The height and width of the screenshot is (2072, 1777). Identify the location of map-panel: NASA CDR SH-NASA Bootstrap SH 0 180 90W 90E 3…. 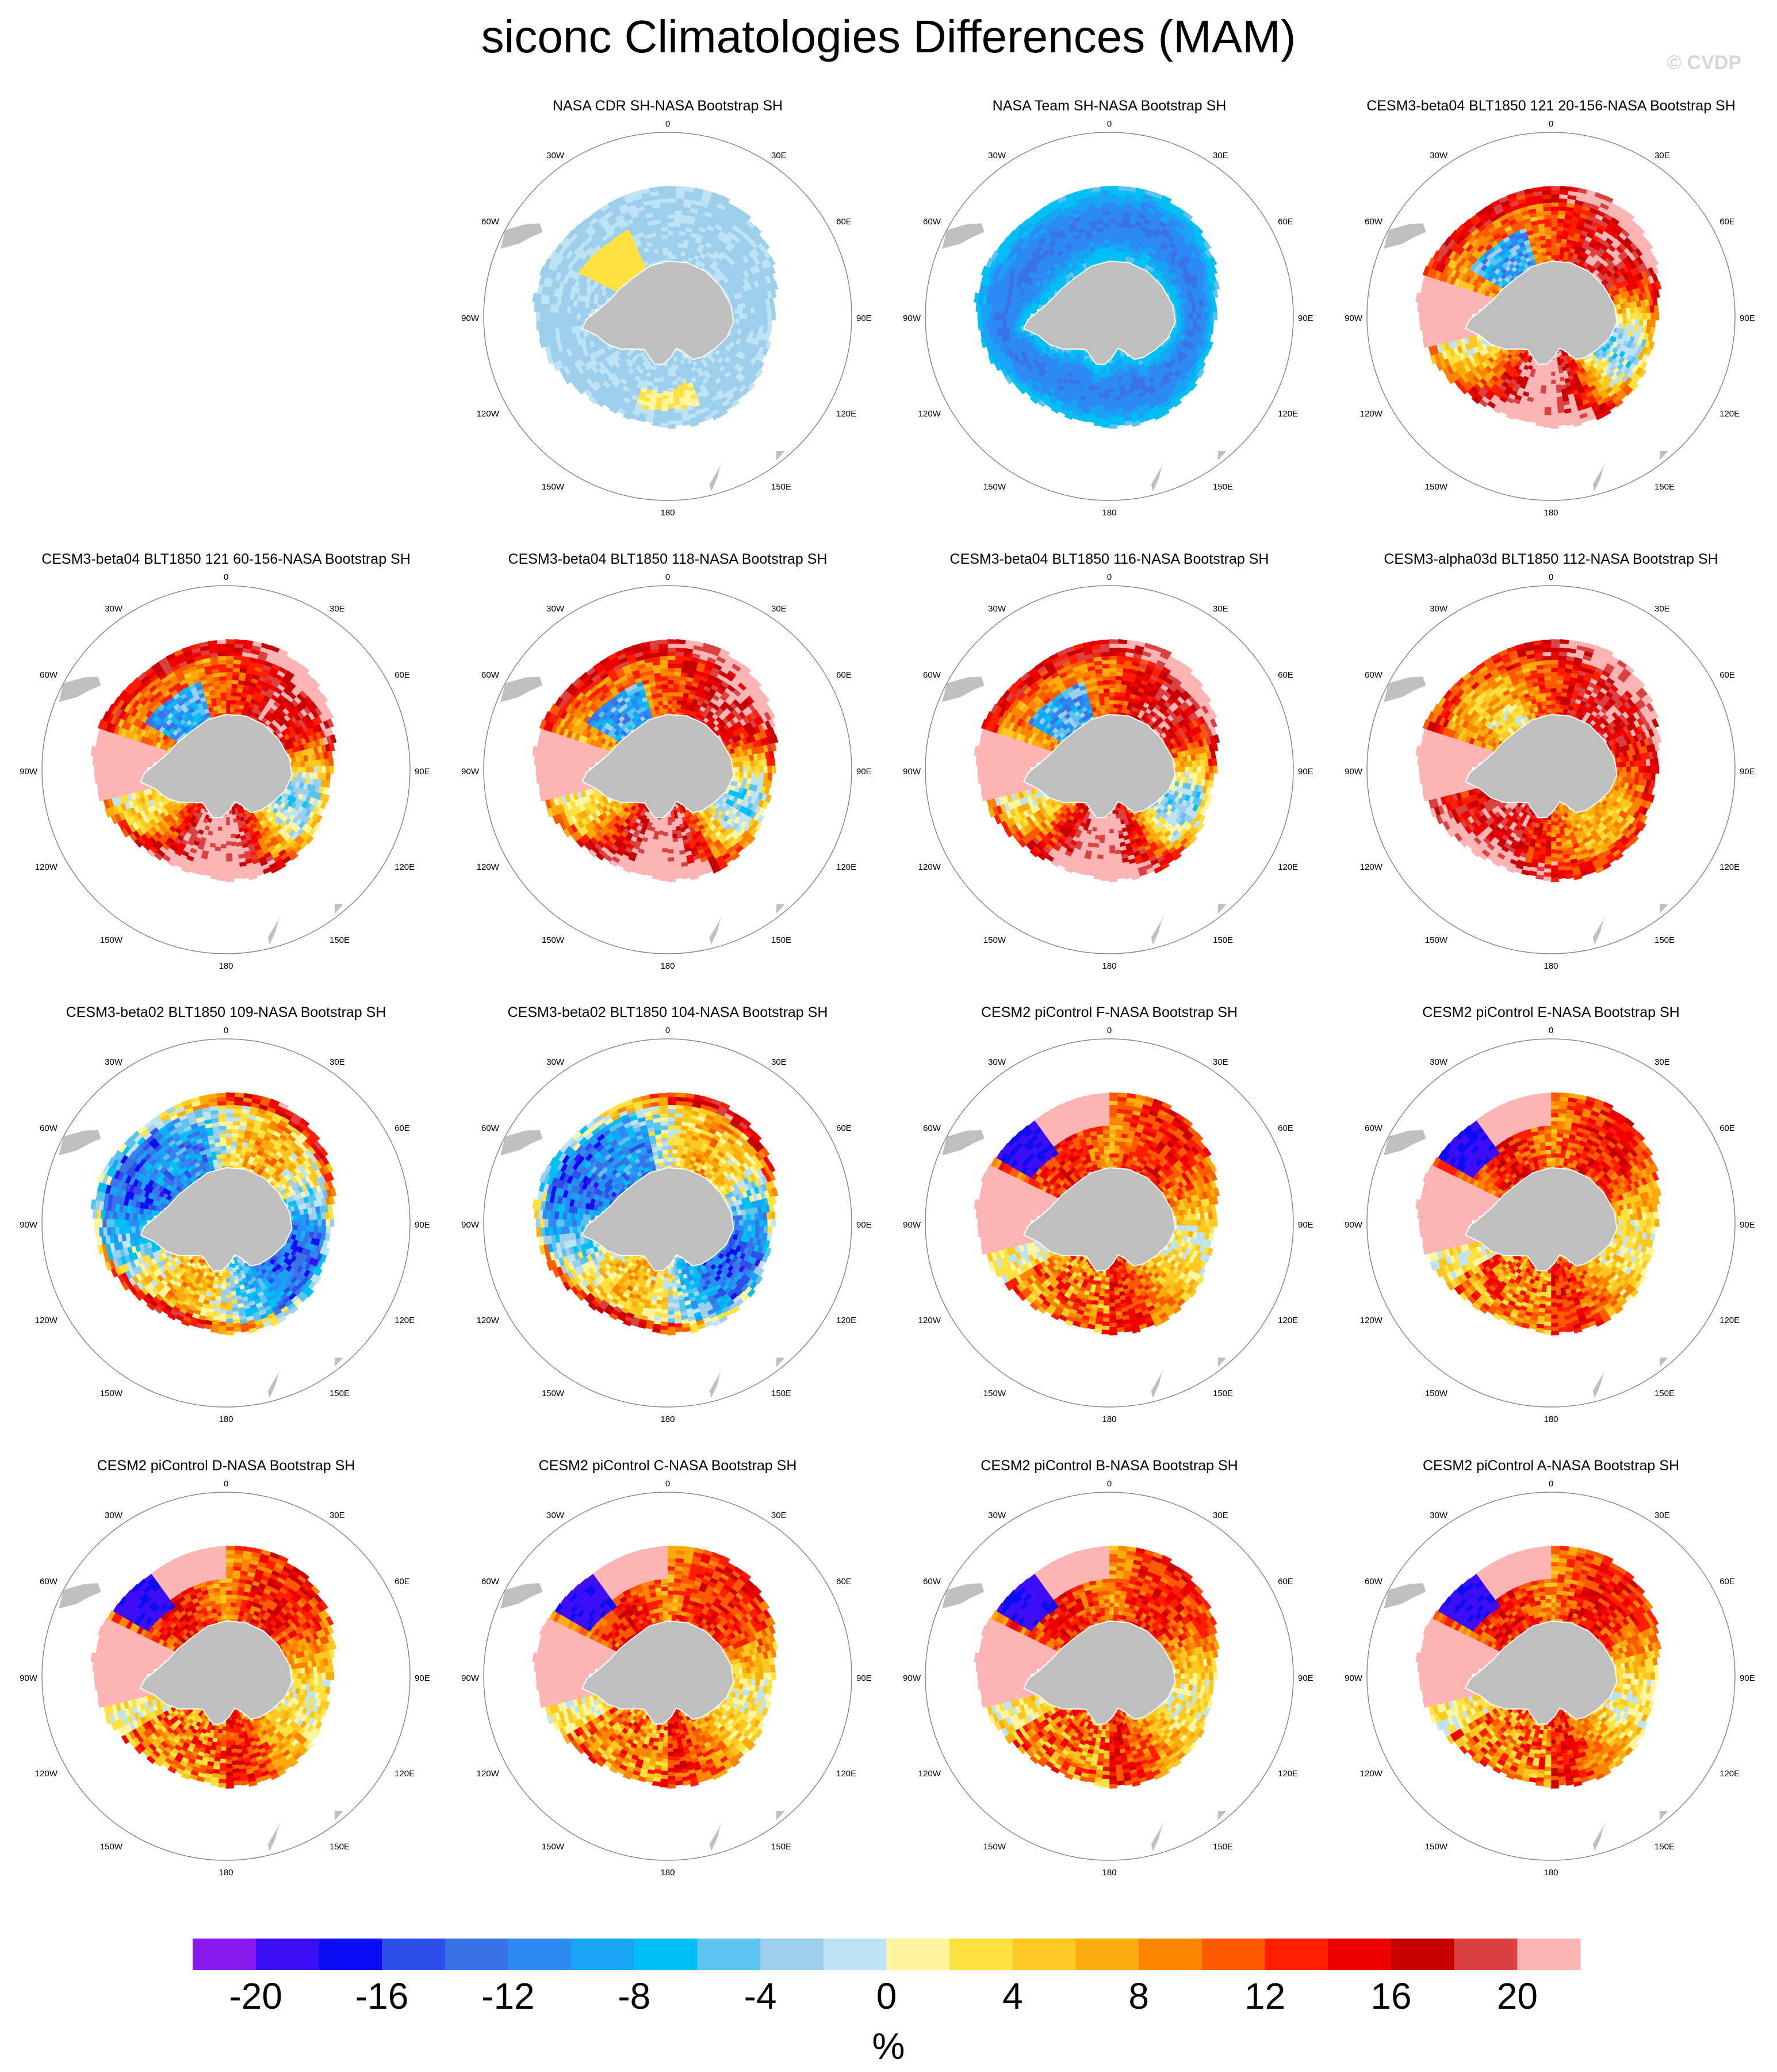
(667, 322).